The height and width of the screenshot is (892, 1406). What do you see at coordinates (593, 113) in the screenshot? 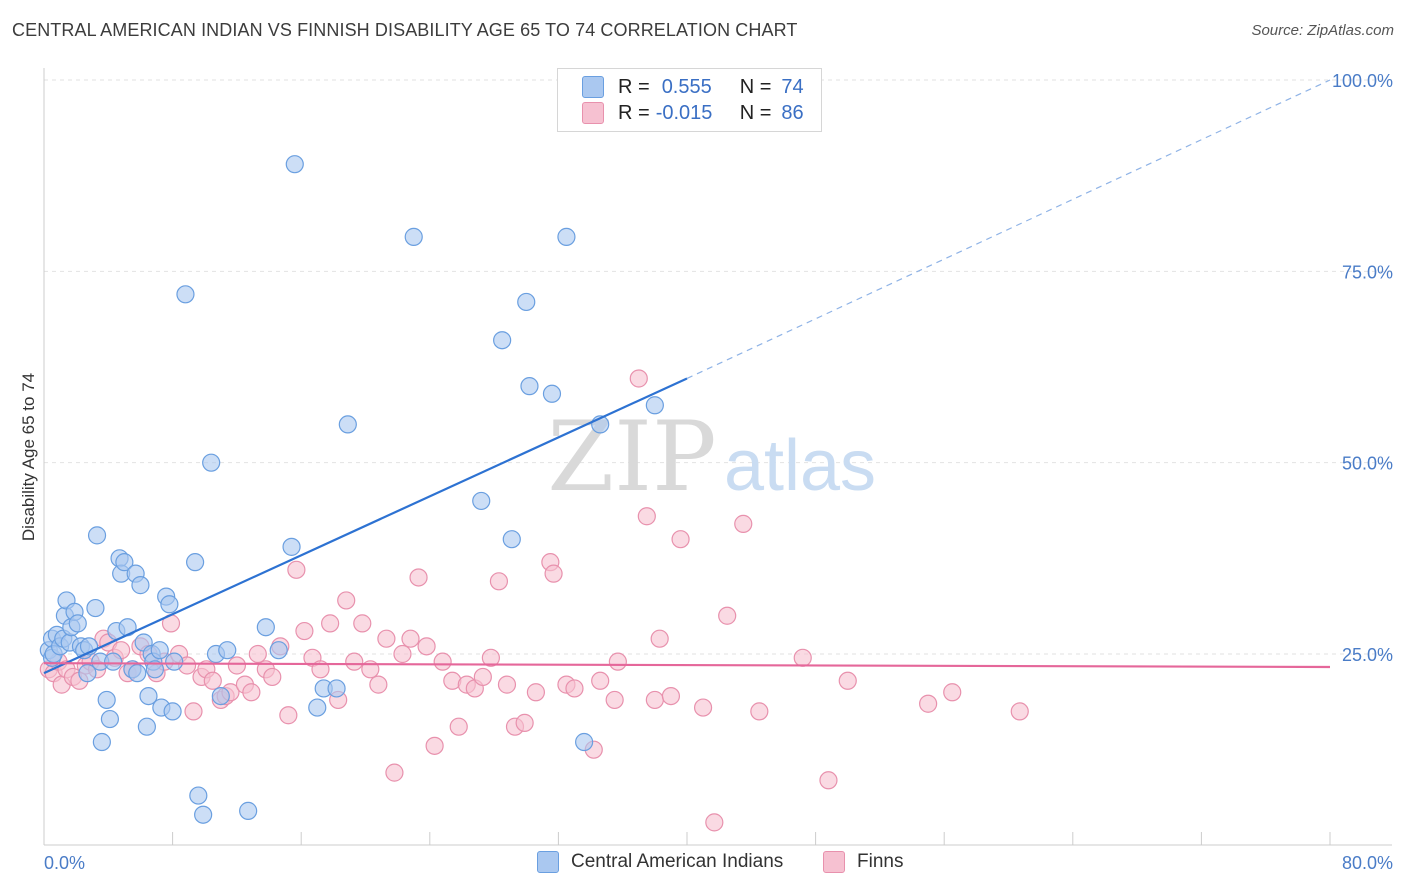
I see `legend-swatch-pink` at bounding box center [593, 113].